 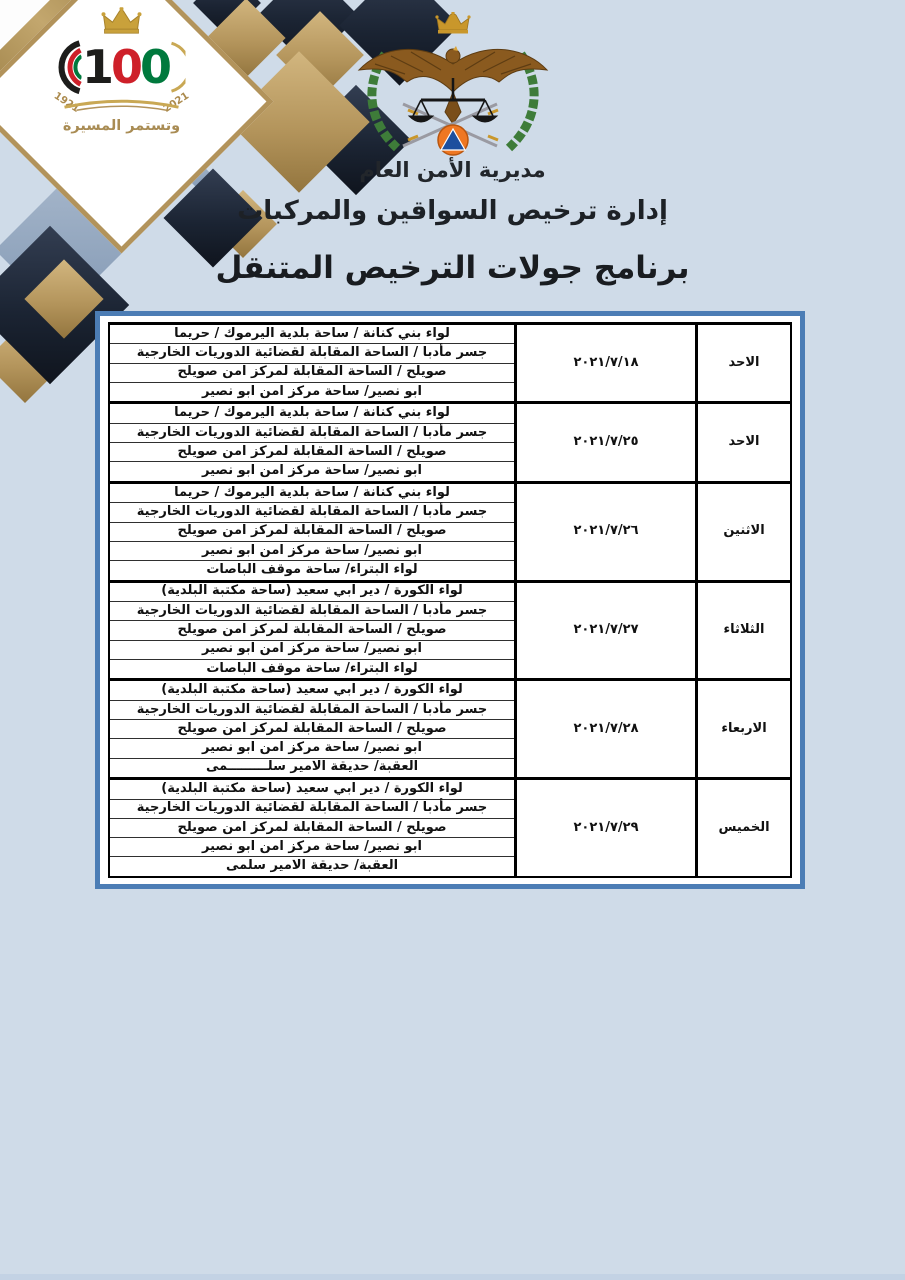 What do you see at coordinates (452, 140) in the screenshot?
I see `emblem-civil-defense` at bounding box center [452, 140].